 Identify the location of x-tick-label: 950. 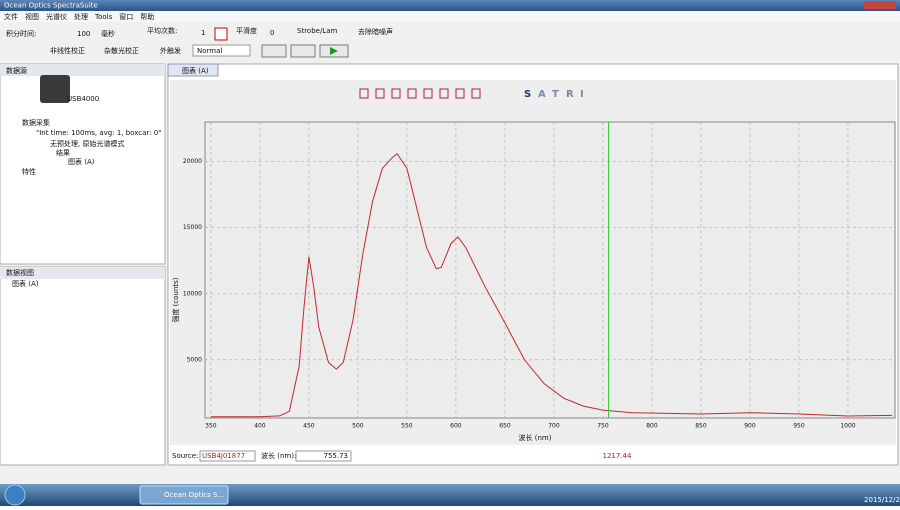
(799, 426).